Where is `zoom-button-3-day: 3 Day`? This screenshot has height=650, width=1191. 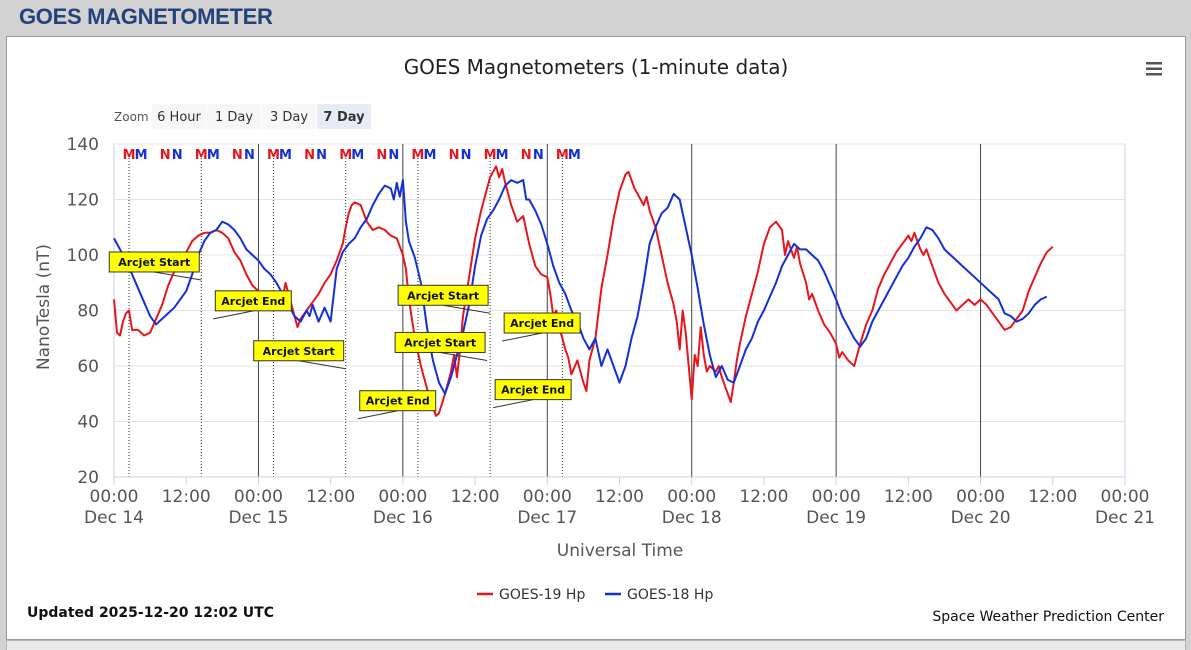
zoom-button-3-day: 3 Day is located at coordinates (289, 116).